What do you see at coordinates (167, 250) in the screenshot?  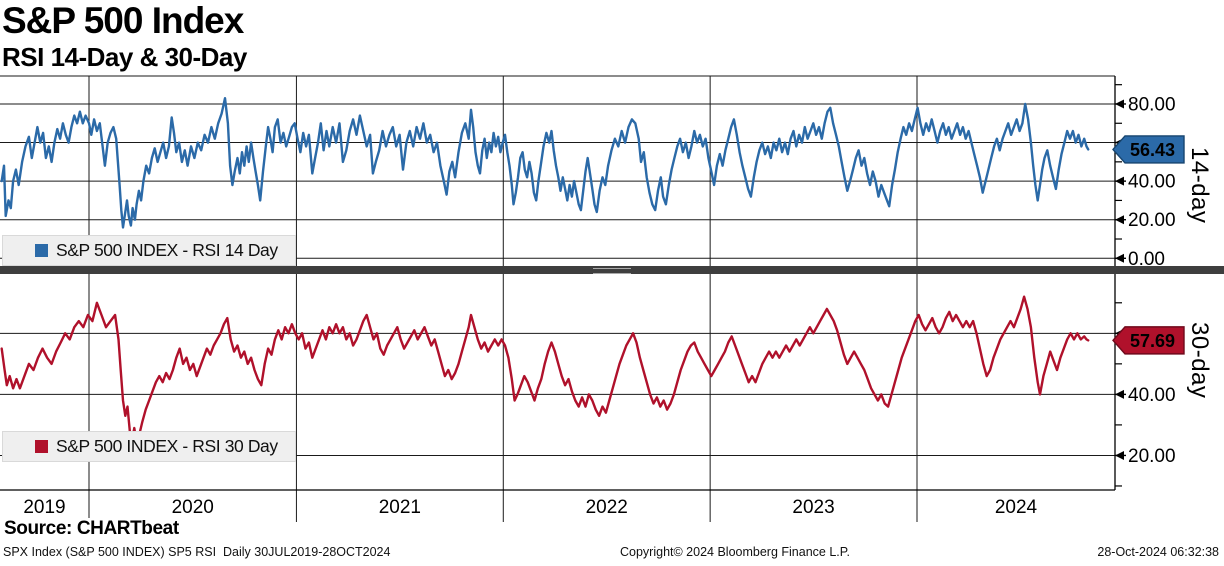 I see `legend-rsi-14day-label: S&P 500 INDEX - RSI 14 Day` at bounding box center [167, 250].